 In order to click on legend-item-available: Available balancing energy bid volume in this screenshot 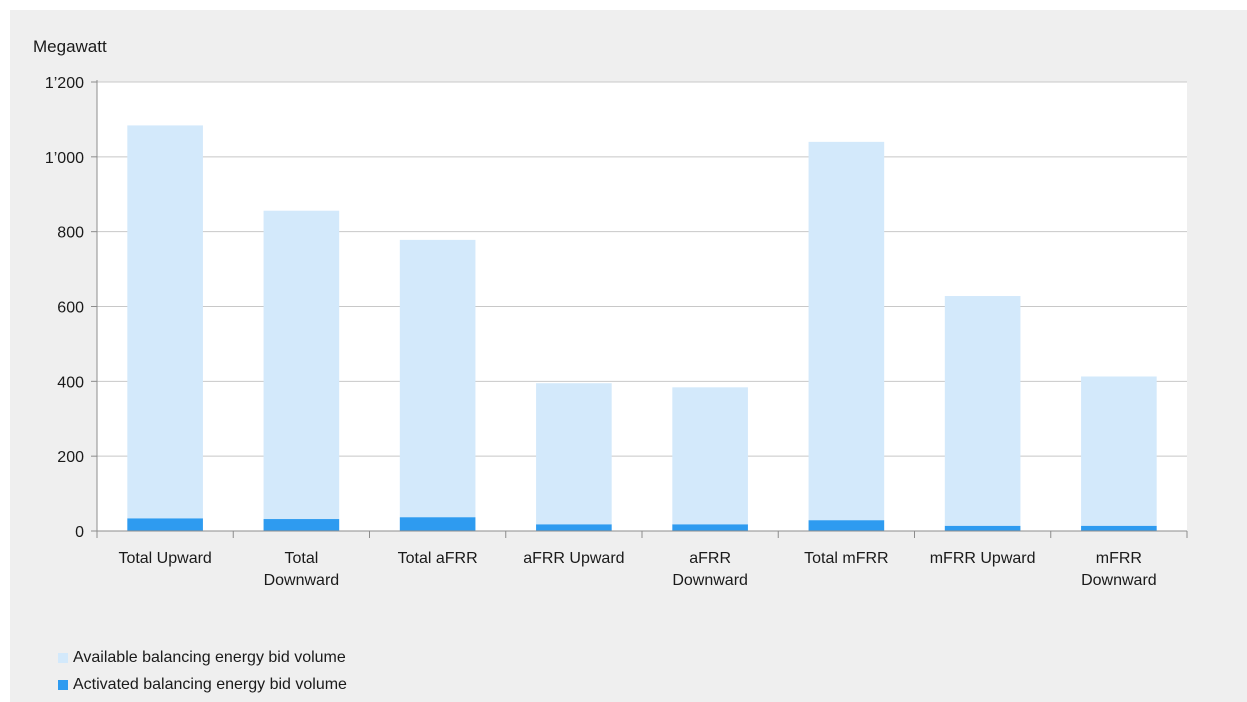, I will do `click(202, 657)`.